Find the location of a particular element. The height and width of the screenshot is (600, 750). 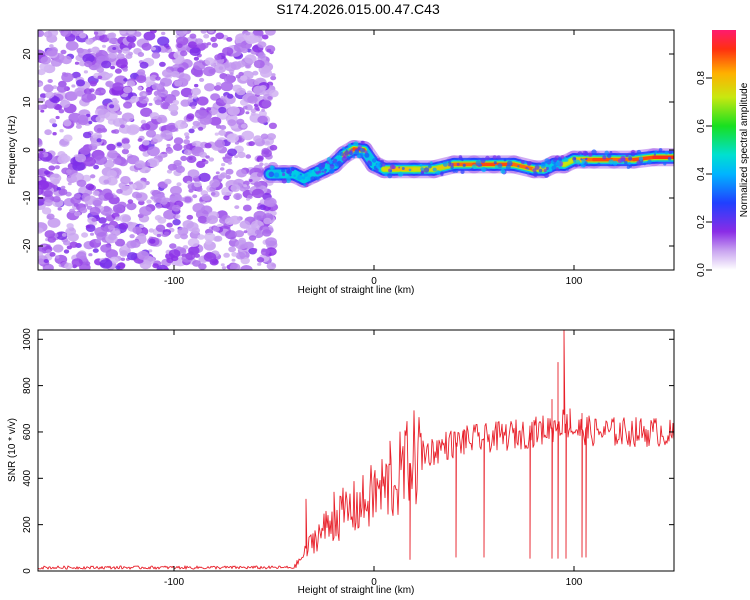

colorbar-tick-label: 0.2 is located at coordinates (701, 222).